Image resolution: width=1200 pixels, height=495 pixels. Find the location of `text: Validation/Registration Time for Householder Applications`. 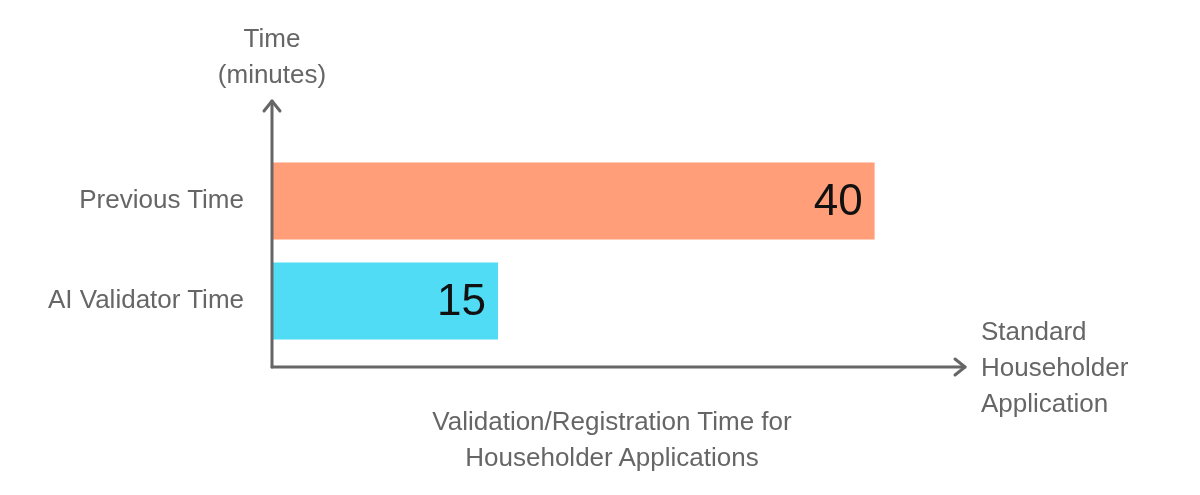

text: Validation/Registration Time for Householder Applications is located at coordinates (612, 439).